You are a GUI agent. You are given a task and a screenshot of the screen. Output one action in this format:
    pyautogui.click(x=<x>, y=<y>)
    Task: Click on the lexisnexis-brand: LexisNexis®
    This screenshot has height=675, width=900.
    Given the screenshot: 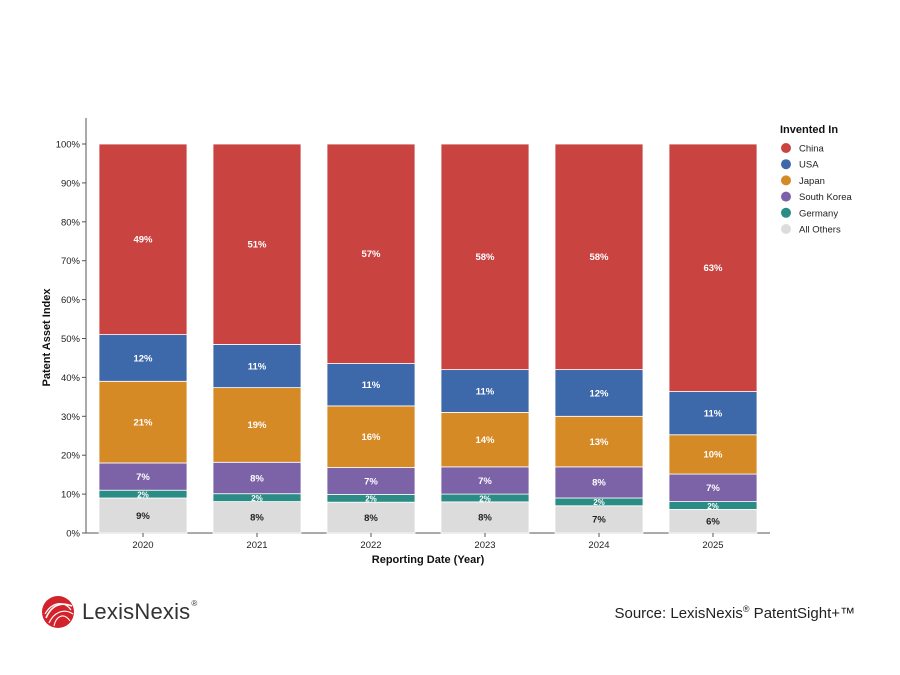 What is the action you would take?
    pyautogui.click(x=118, y=612)
    